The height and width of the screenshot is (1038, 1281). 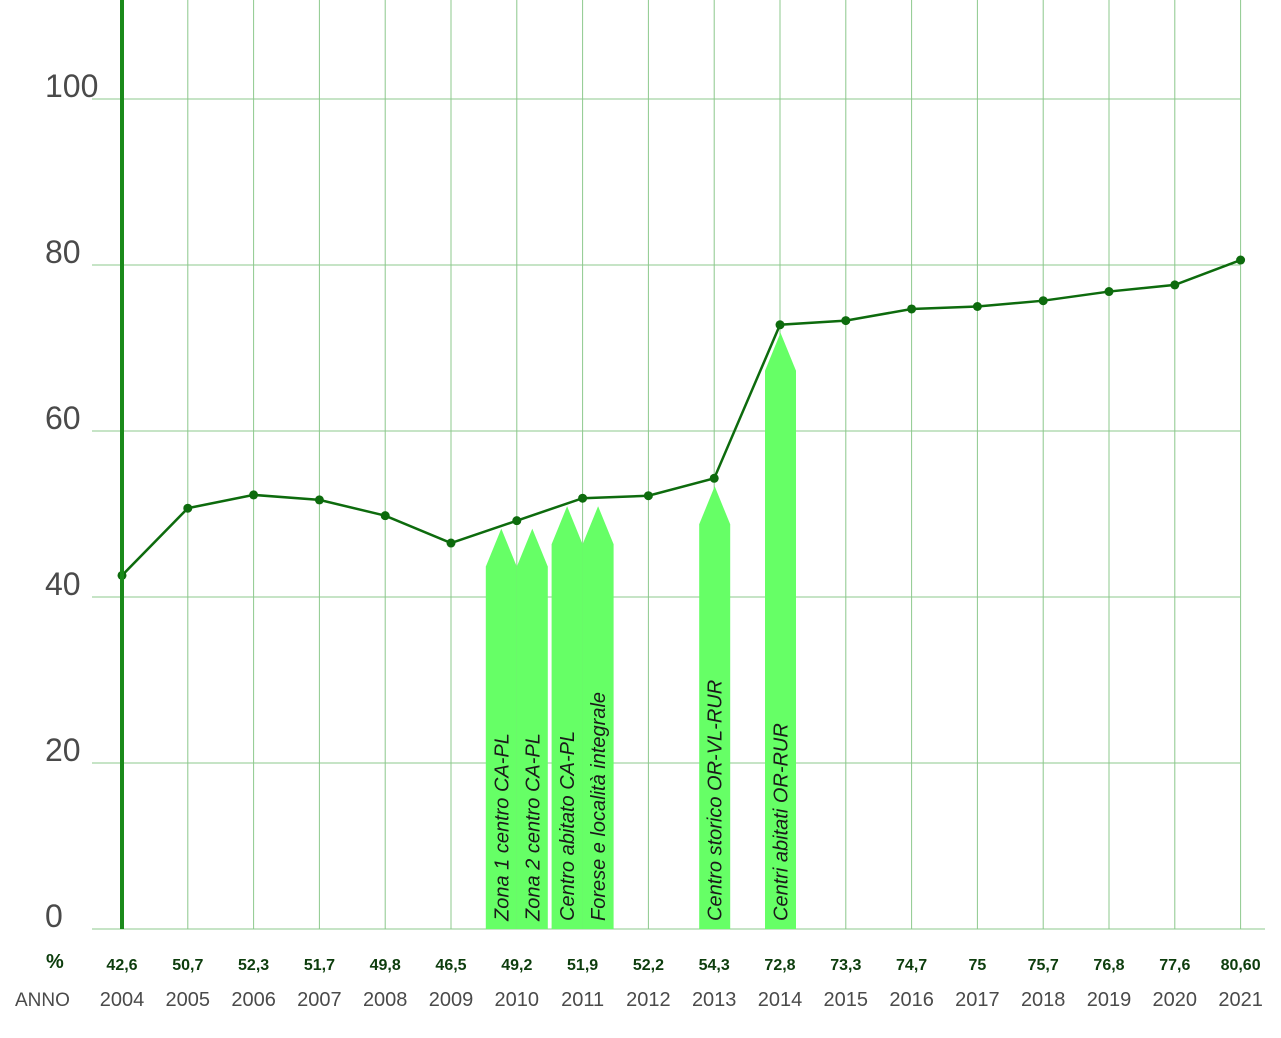 What do you see at coordinates (911, 965) in the screenshot?
I see `value-label: 74,7` at bounding box center [911, 965].